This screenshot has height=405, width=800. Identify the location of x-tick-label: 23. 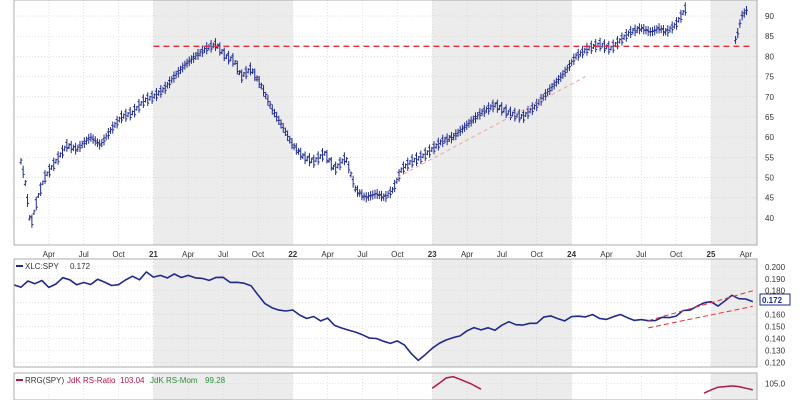
(432, 254).